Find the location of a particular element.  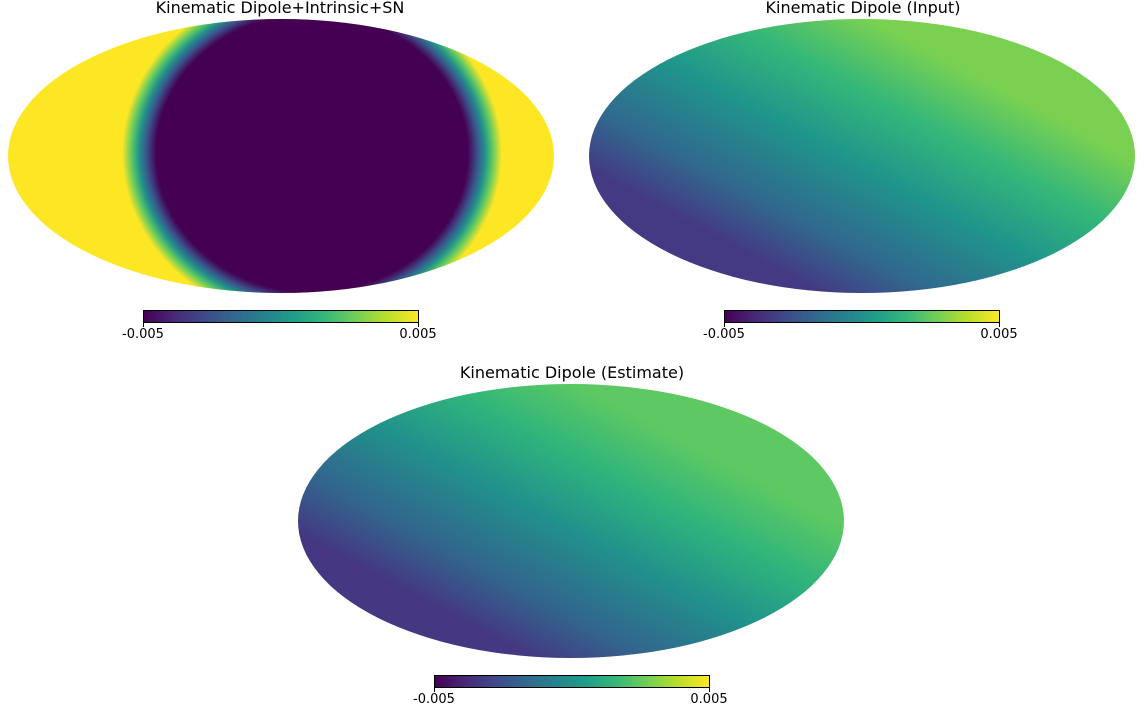

saturated-band is located at coordinates (312, 156).